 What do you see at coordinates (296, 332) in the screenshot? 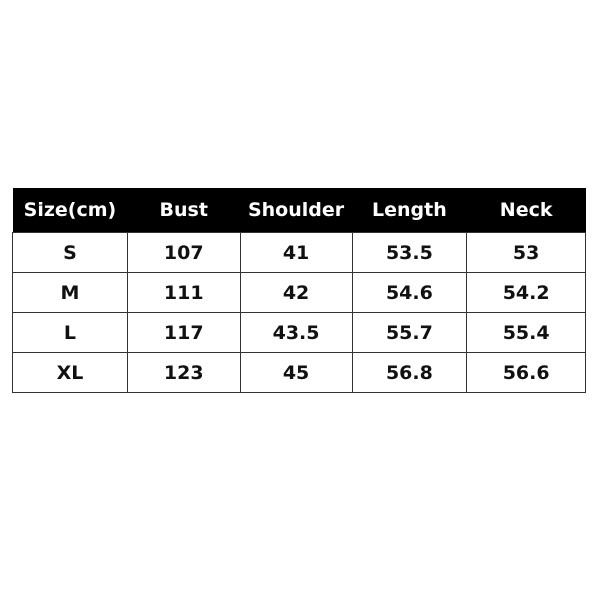
I see `cell: 43.5` at bounding box center [296, 332].